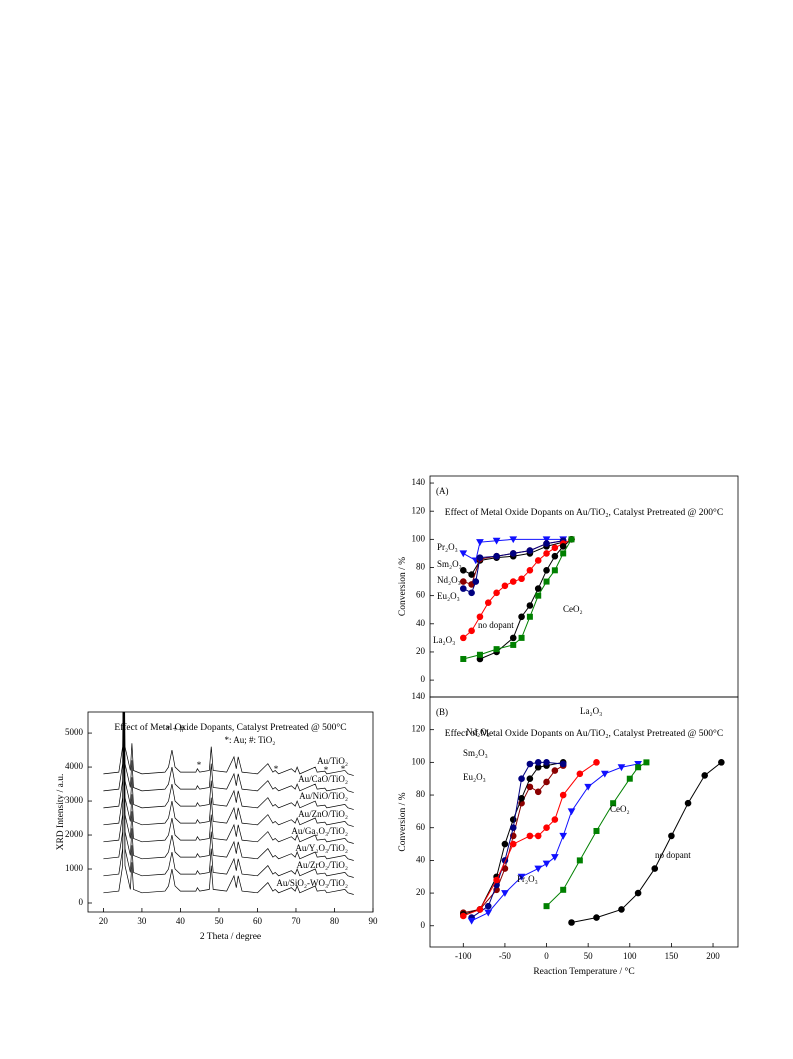  Describe the element at coordinates (74, 834) in the screenshot. I see `y-tick-label: 2000` at that location.